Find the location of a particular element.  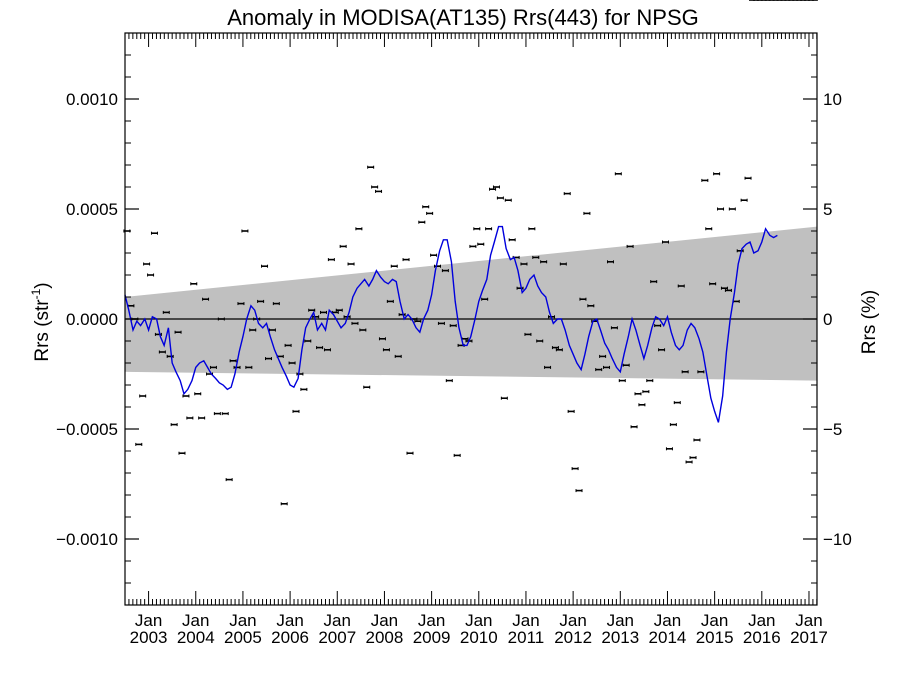

y-left-tick-label: 0.0010 is located at coordinates (92, 99).